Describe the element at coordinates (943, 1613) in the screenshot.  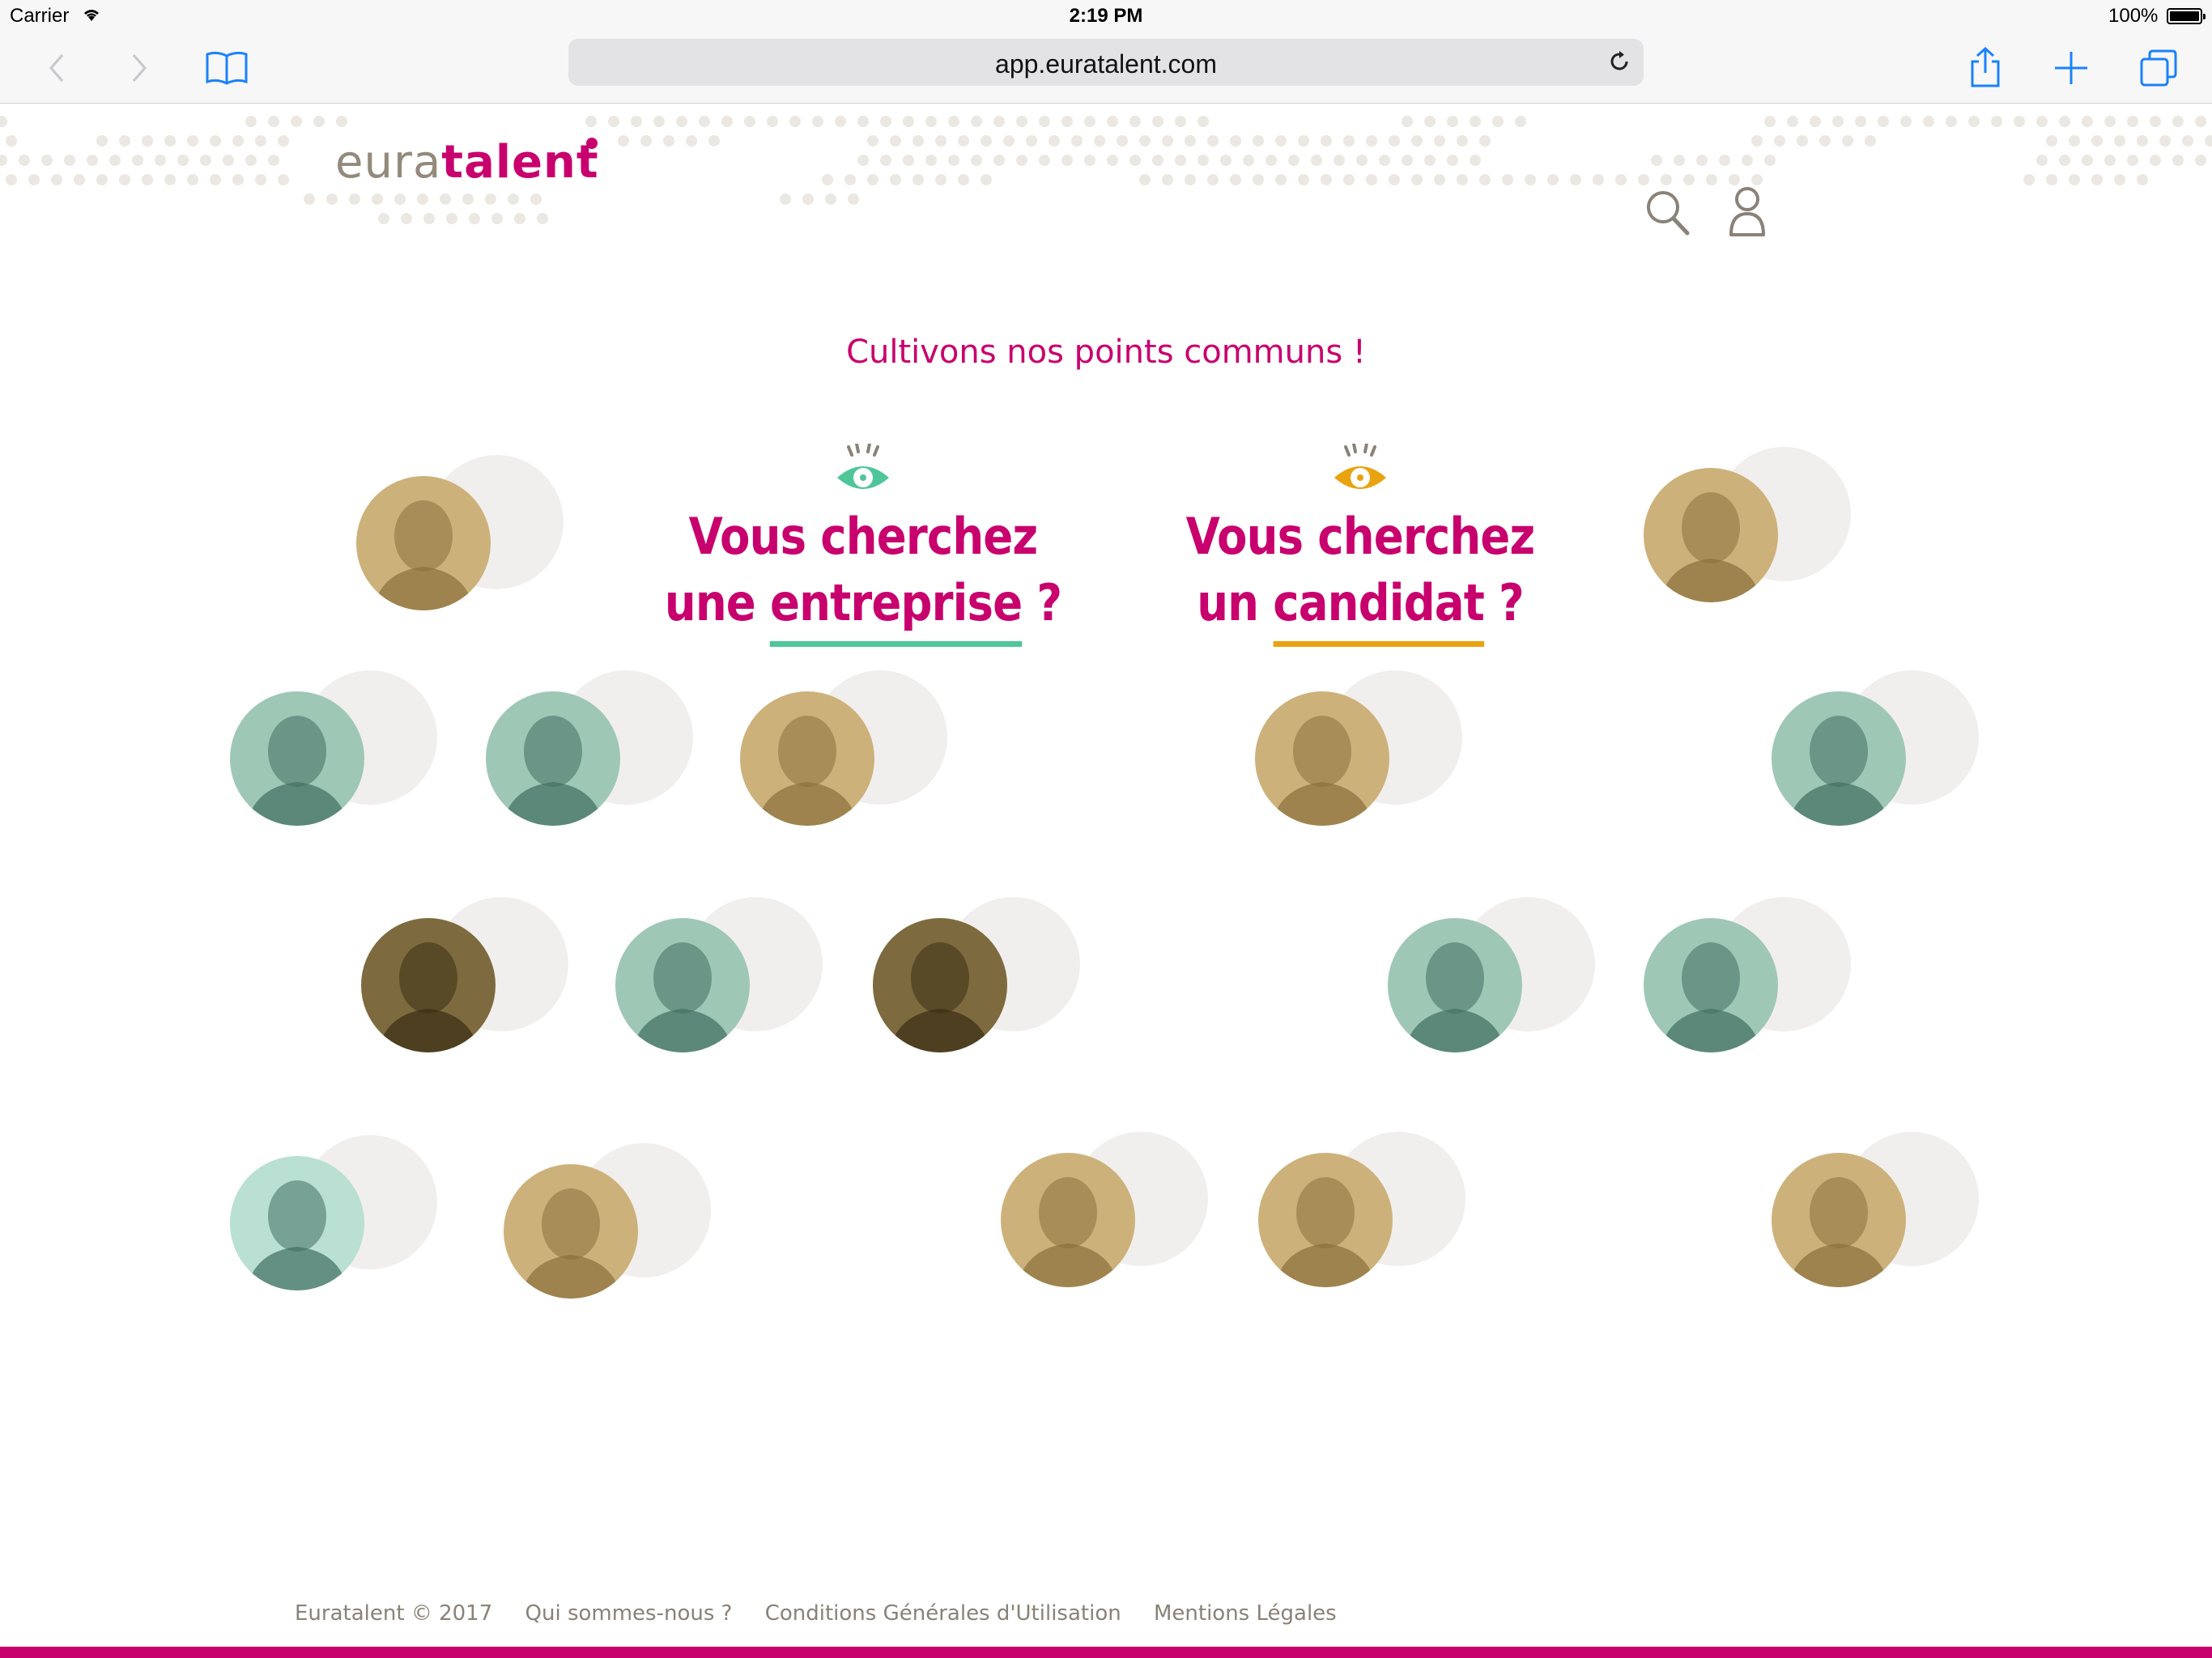
I see `footer-terms-link: Conditions Générales d'Utilisation` at that location.